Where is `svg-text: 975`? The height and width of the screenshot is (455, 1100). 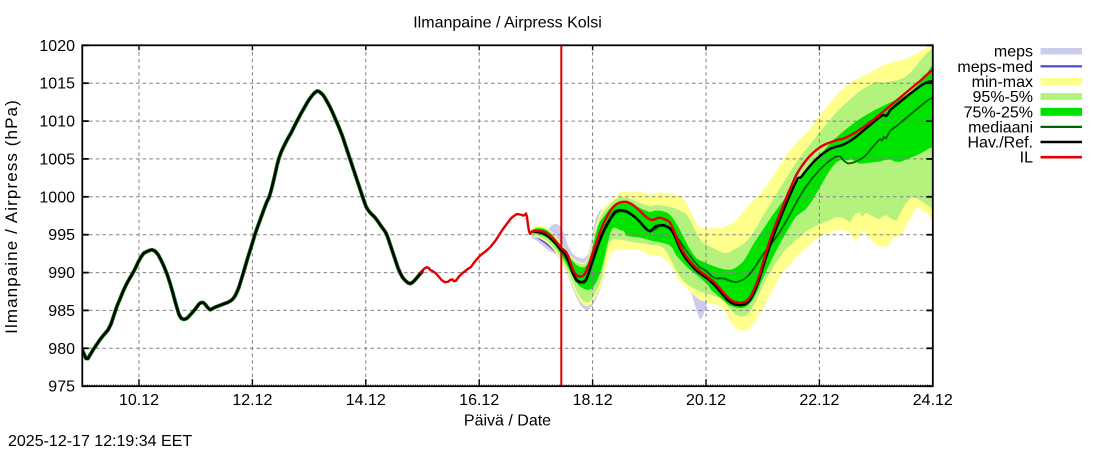
svg-text: 975 is located at coordinates (61, 387).